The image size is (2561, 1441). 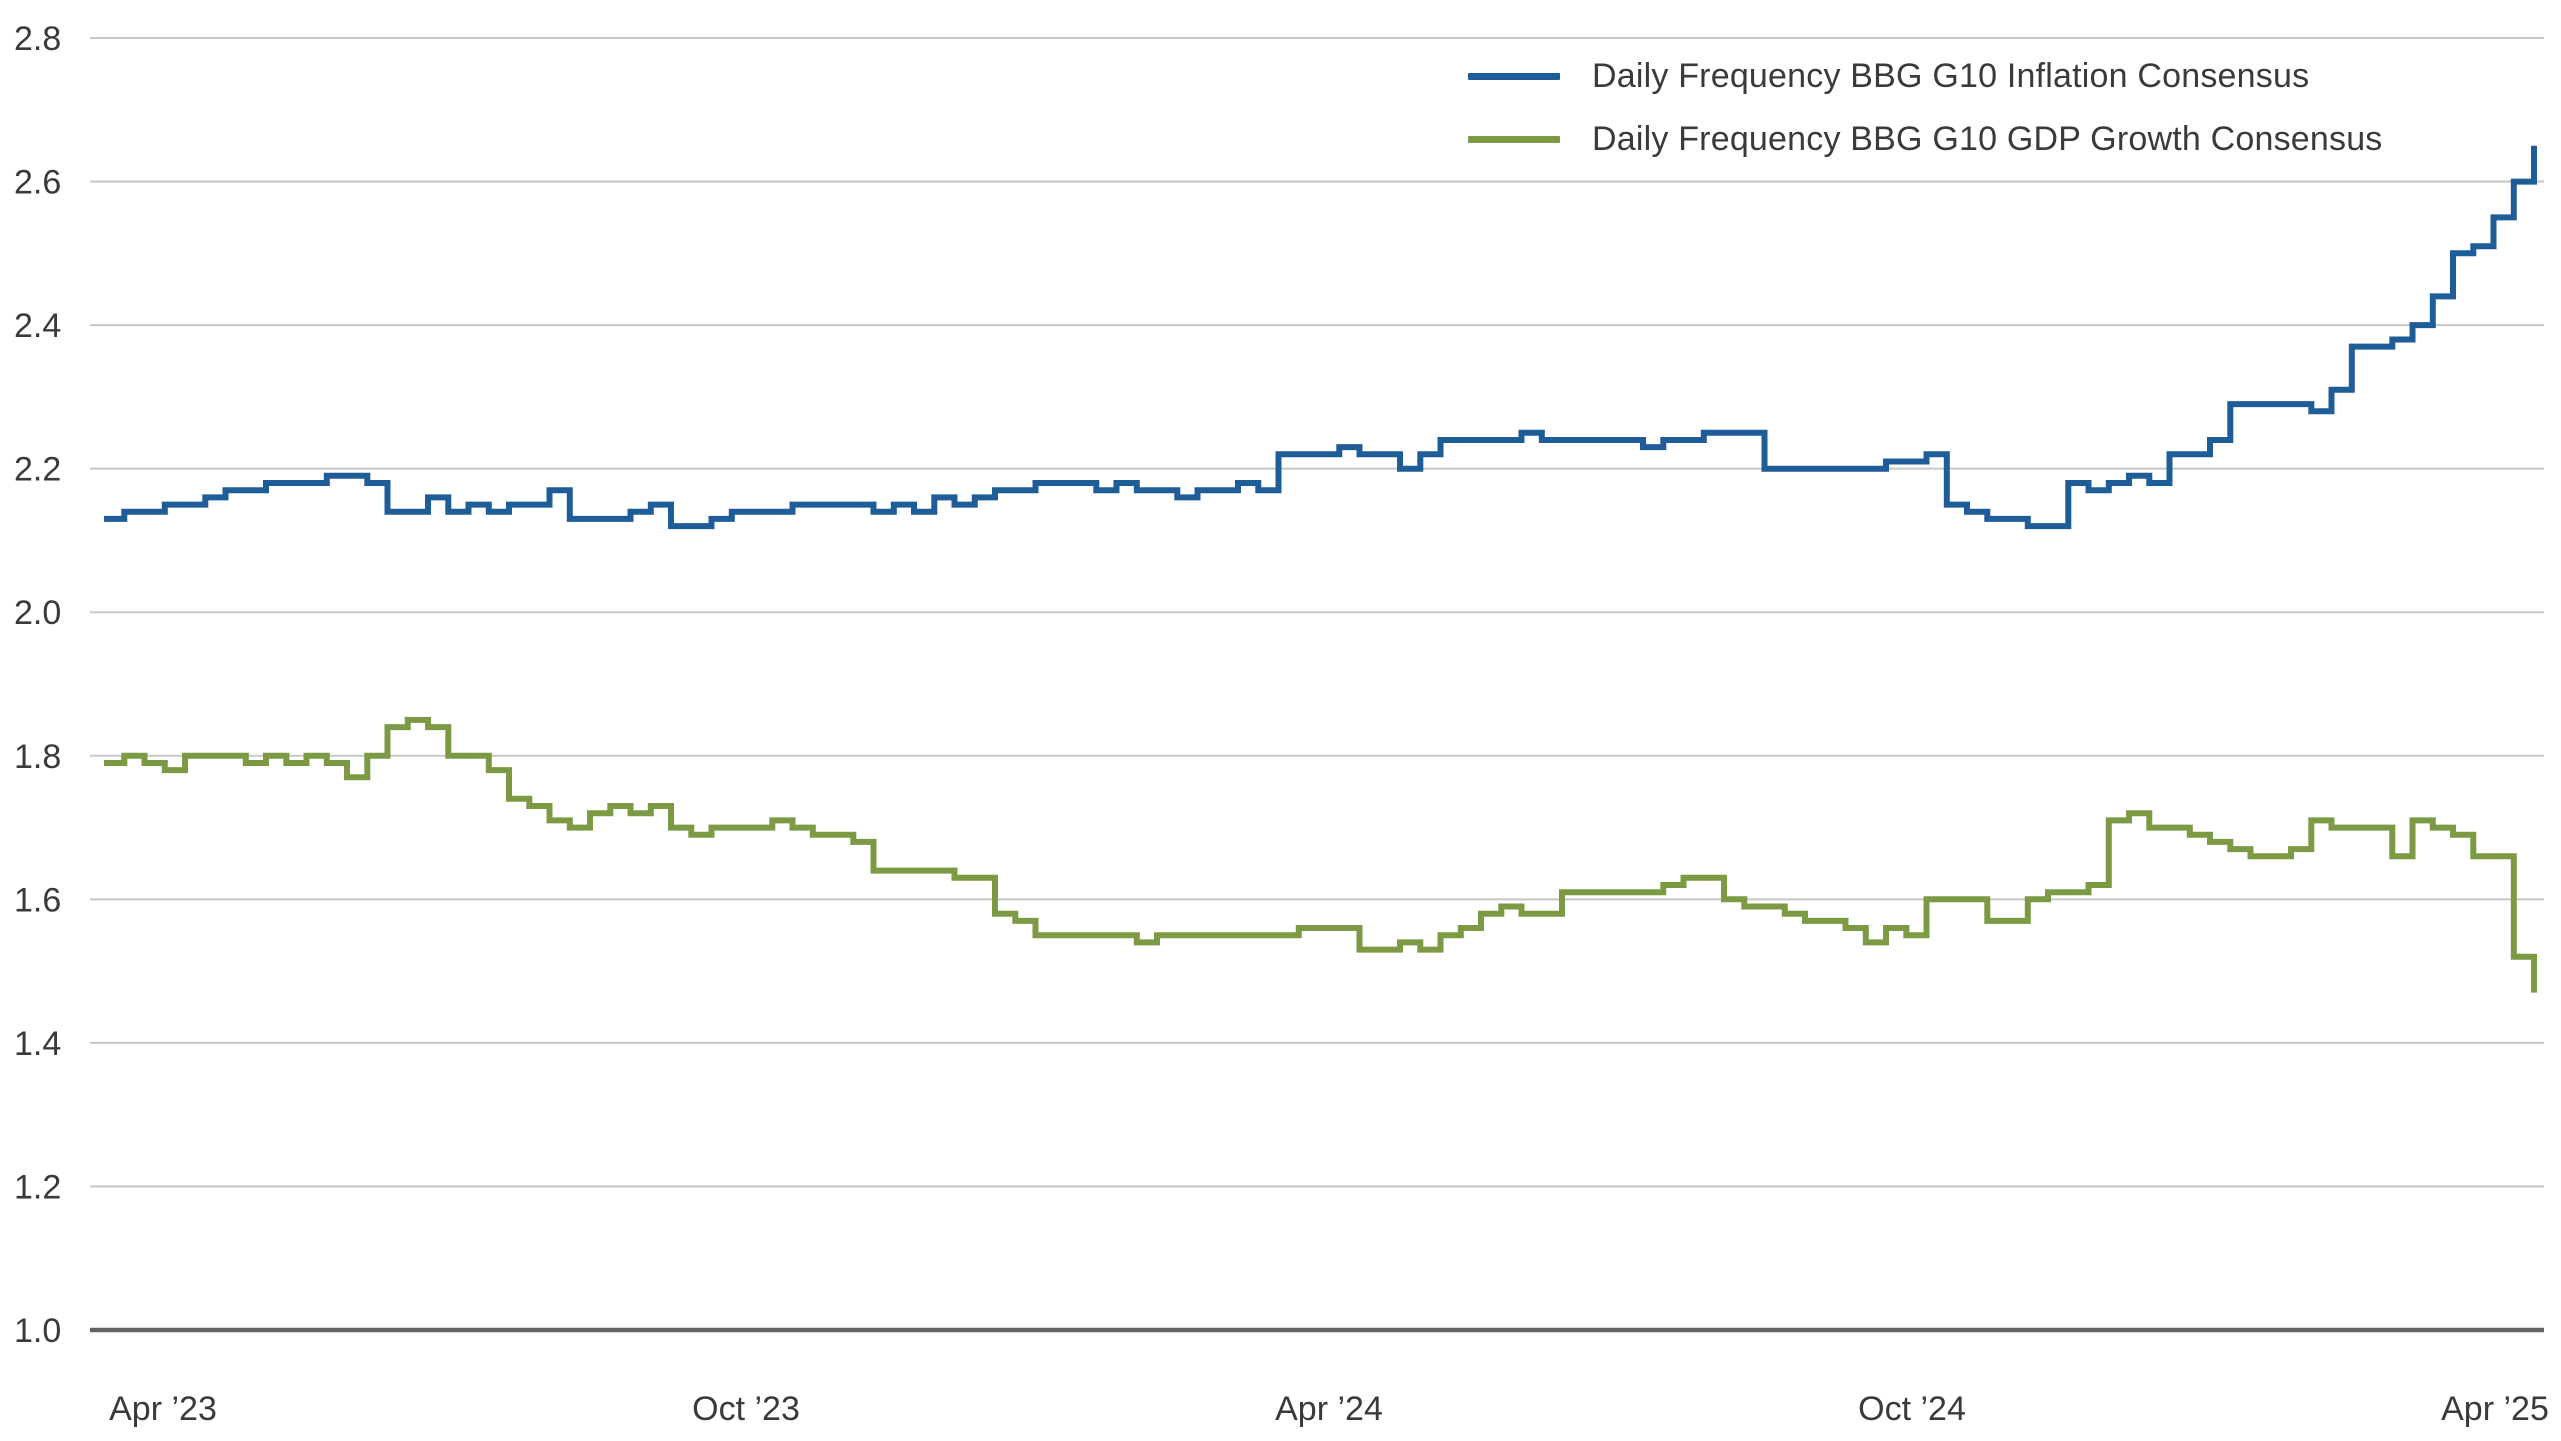 What do you see at coordinates (37, 685) in the screenshot?
I see `y-axis-labels: 1.0 1.2 1.4 1.6 1.8 2.0 2.2 2.4 2.6 2.8` at bounding box center [37, 685].